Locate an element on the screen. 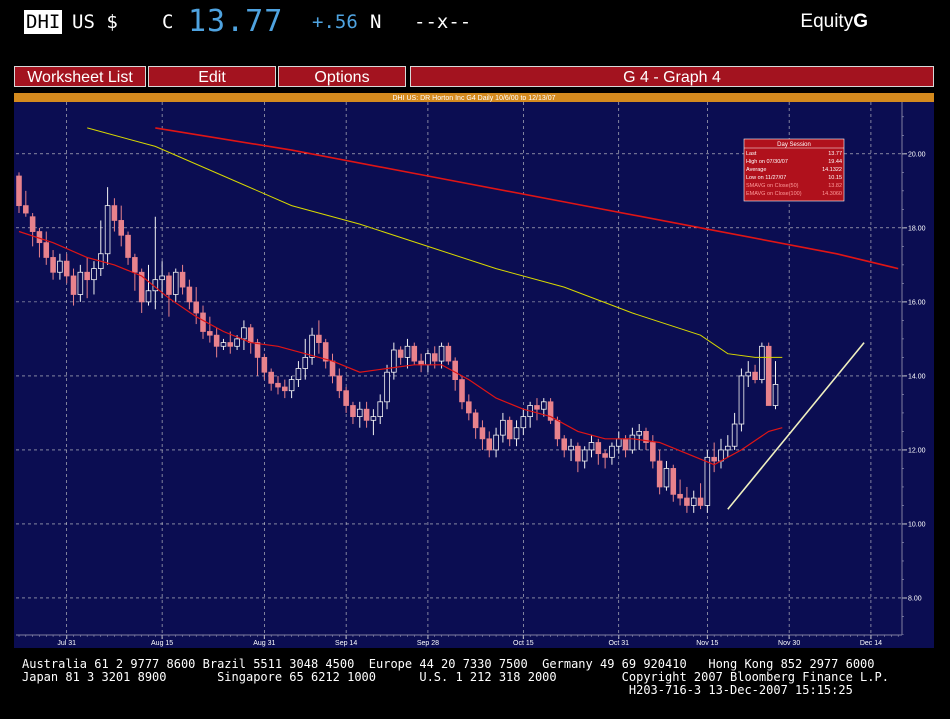 This screenshot has height=719, width=950. x-tick-label: Sep 28 is located at coordinates (428, 643).